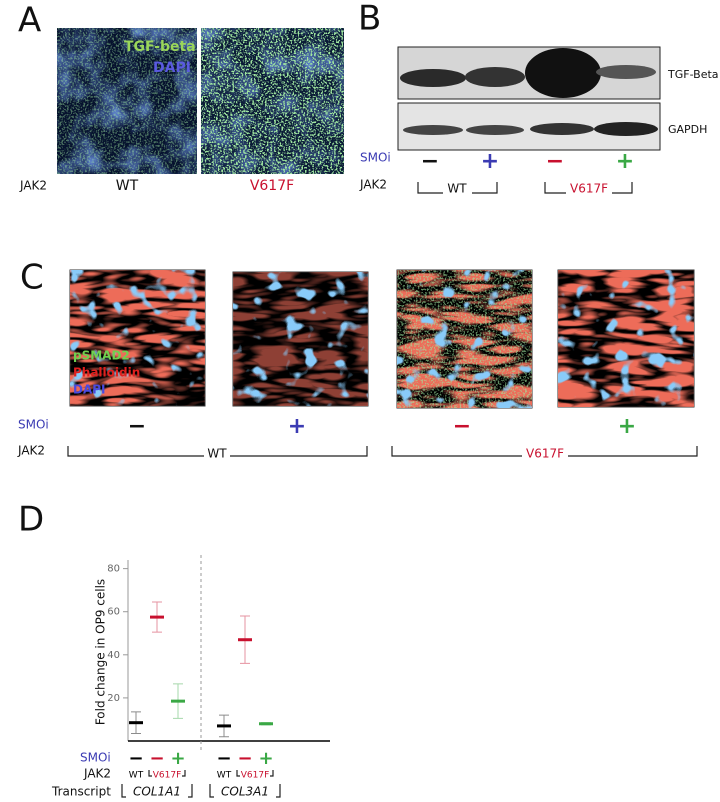 This screenshot has width=720, height=802. I want to click on row-label: Transcript, so click(81, 792).